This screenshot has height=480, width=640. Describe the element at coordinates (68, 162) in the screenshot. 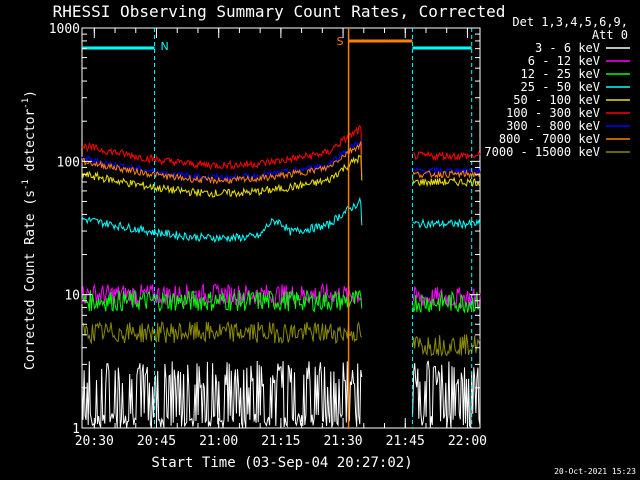

I see `y-tick-label: 100` at that location.